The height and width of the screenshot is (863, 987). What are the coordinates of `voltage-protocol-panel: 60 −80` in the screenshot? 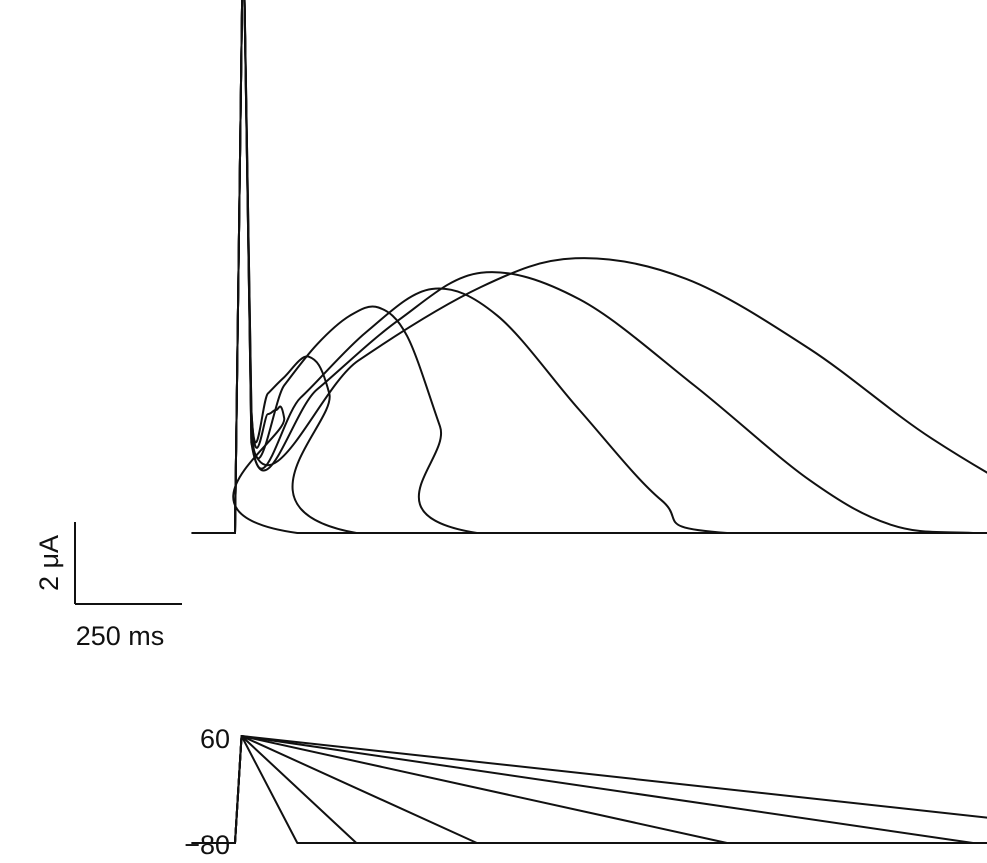 It's located at (585, 792).